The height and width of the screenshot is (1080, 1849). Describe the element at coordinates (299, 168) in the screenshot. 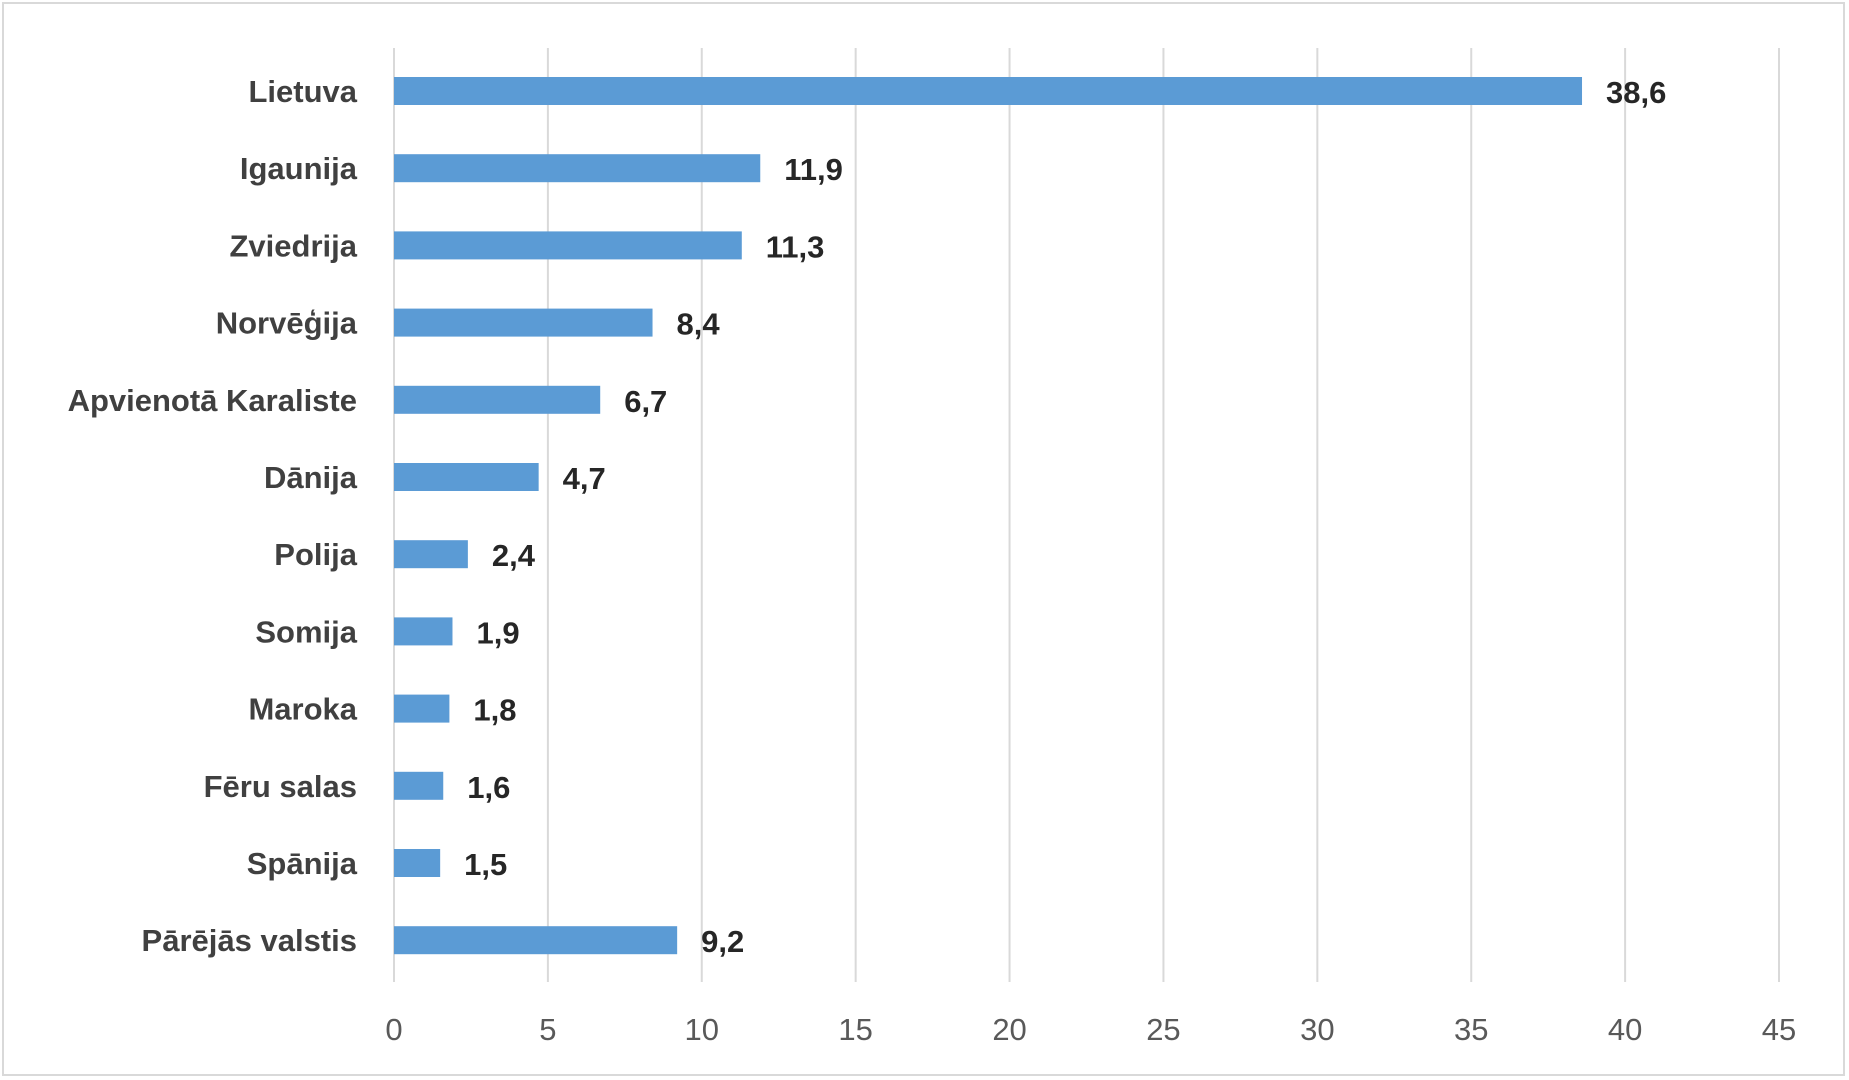

I see `category-label: Igaunija` at that location.